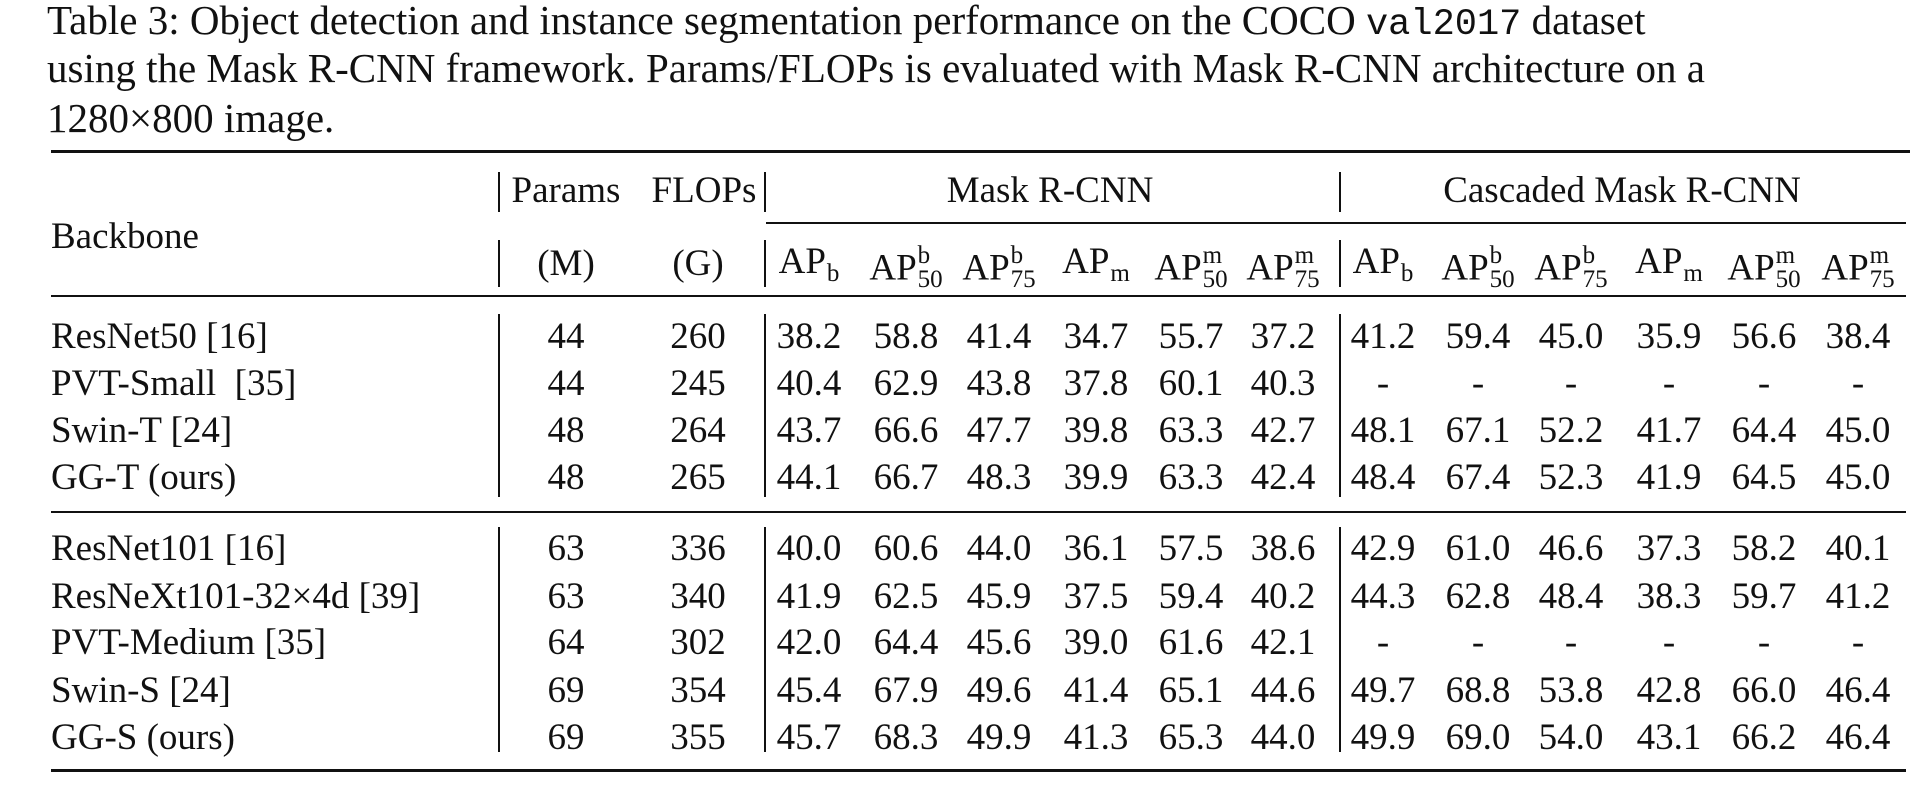 This screenshot has width=1910, height=788. I want to click on mask-cell: 67.9, so click(906, 690).